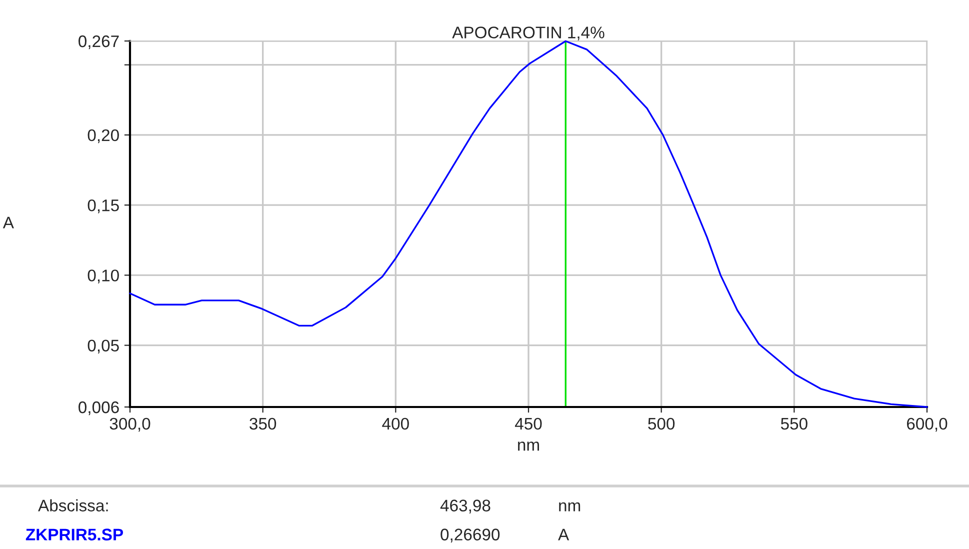  I want to click on text: 463,98, so click(465, 507).